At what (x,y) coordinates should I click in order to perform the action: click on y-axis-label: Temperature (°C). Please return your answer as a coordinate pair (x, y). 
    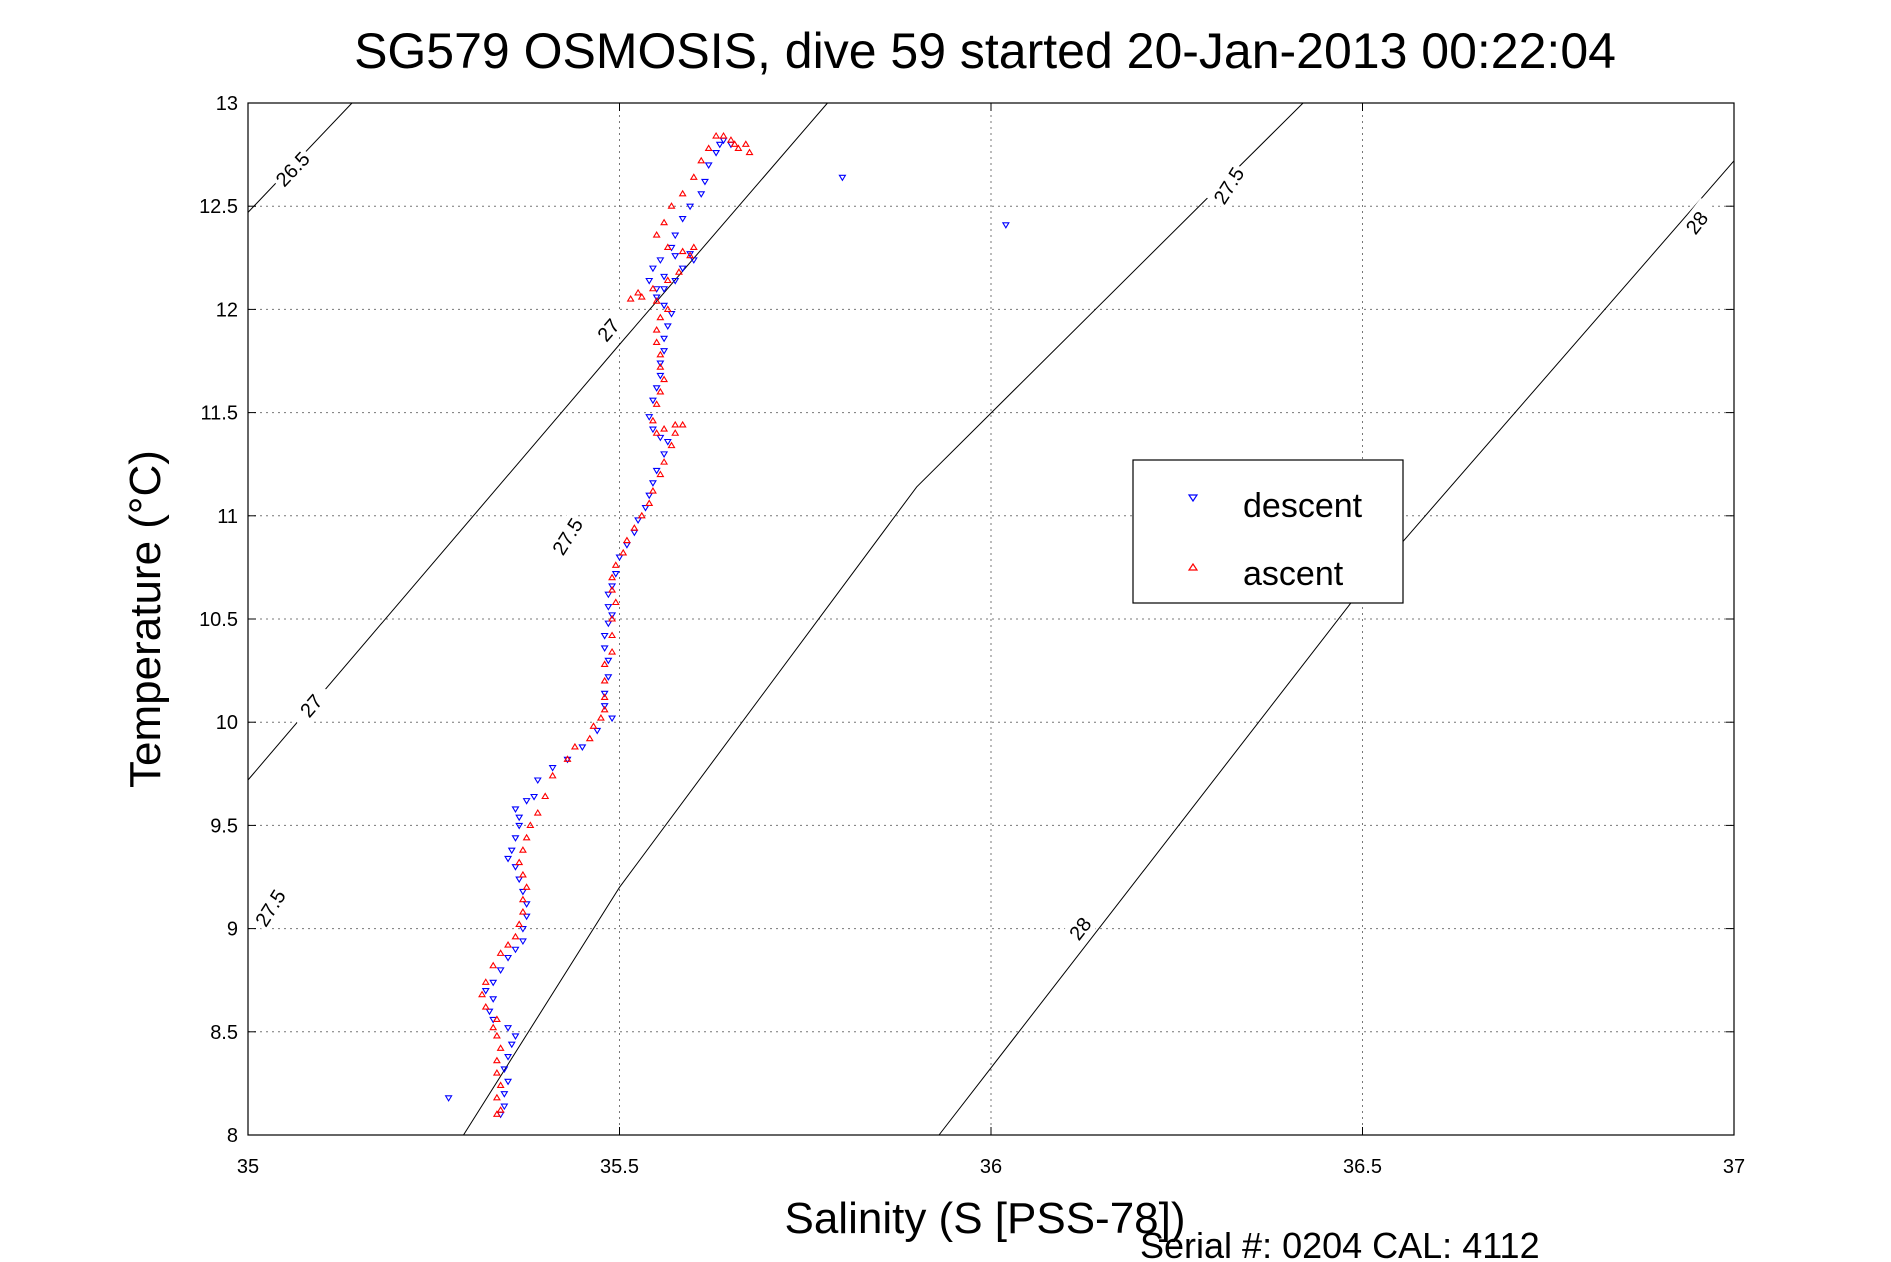
    Looking at the image, I should click on (145, 619).